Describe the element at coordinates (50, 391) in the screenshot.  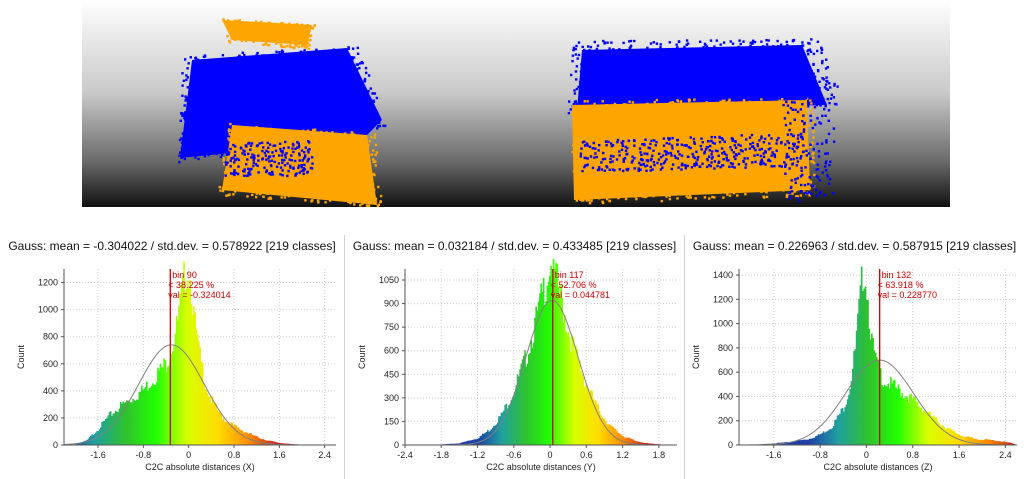
I see `y-tick-label: 400` at that location.